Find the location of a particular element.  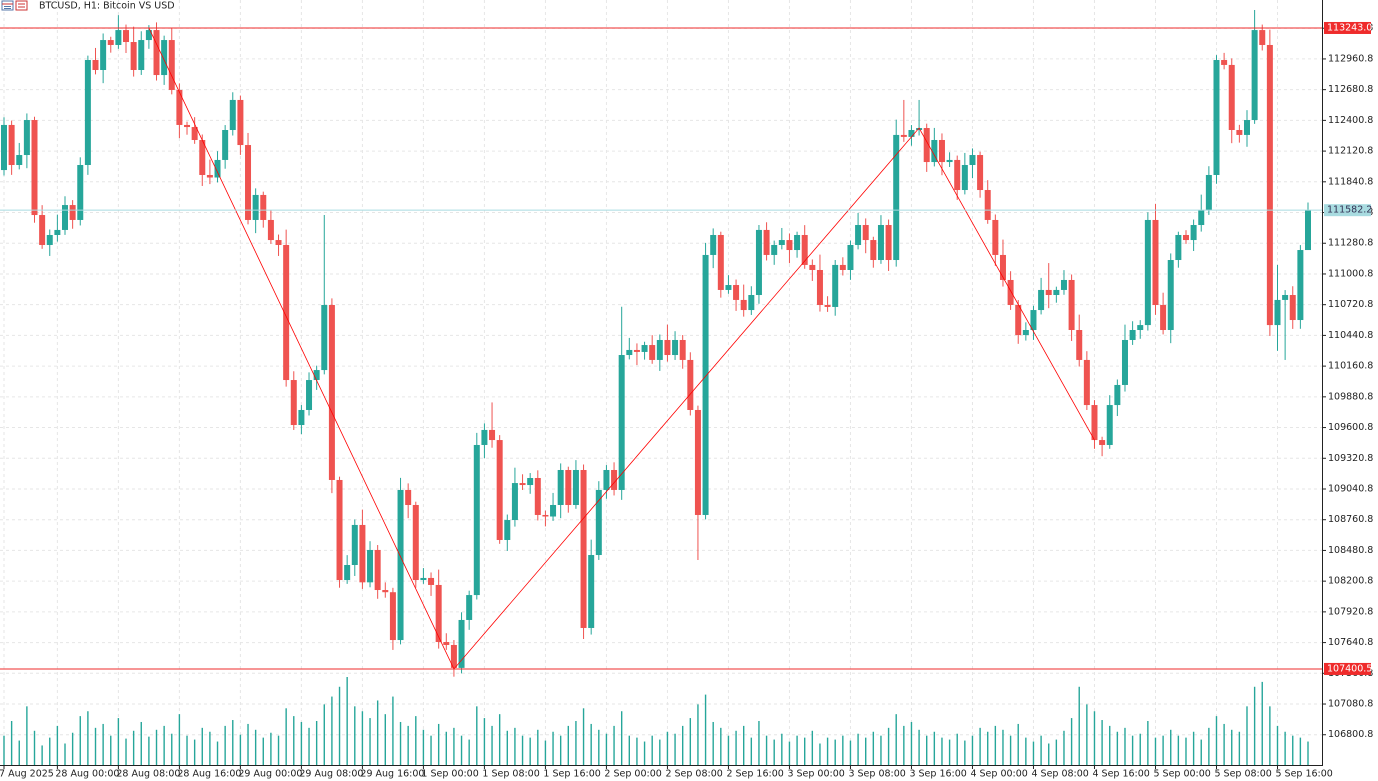

x-tick-label: 3 Sep 16:00 is located at coordinates (937, 774).